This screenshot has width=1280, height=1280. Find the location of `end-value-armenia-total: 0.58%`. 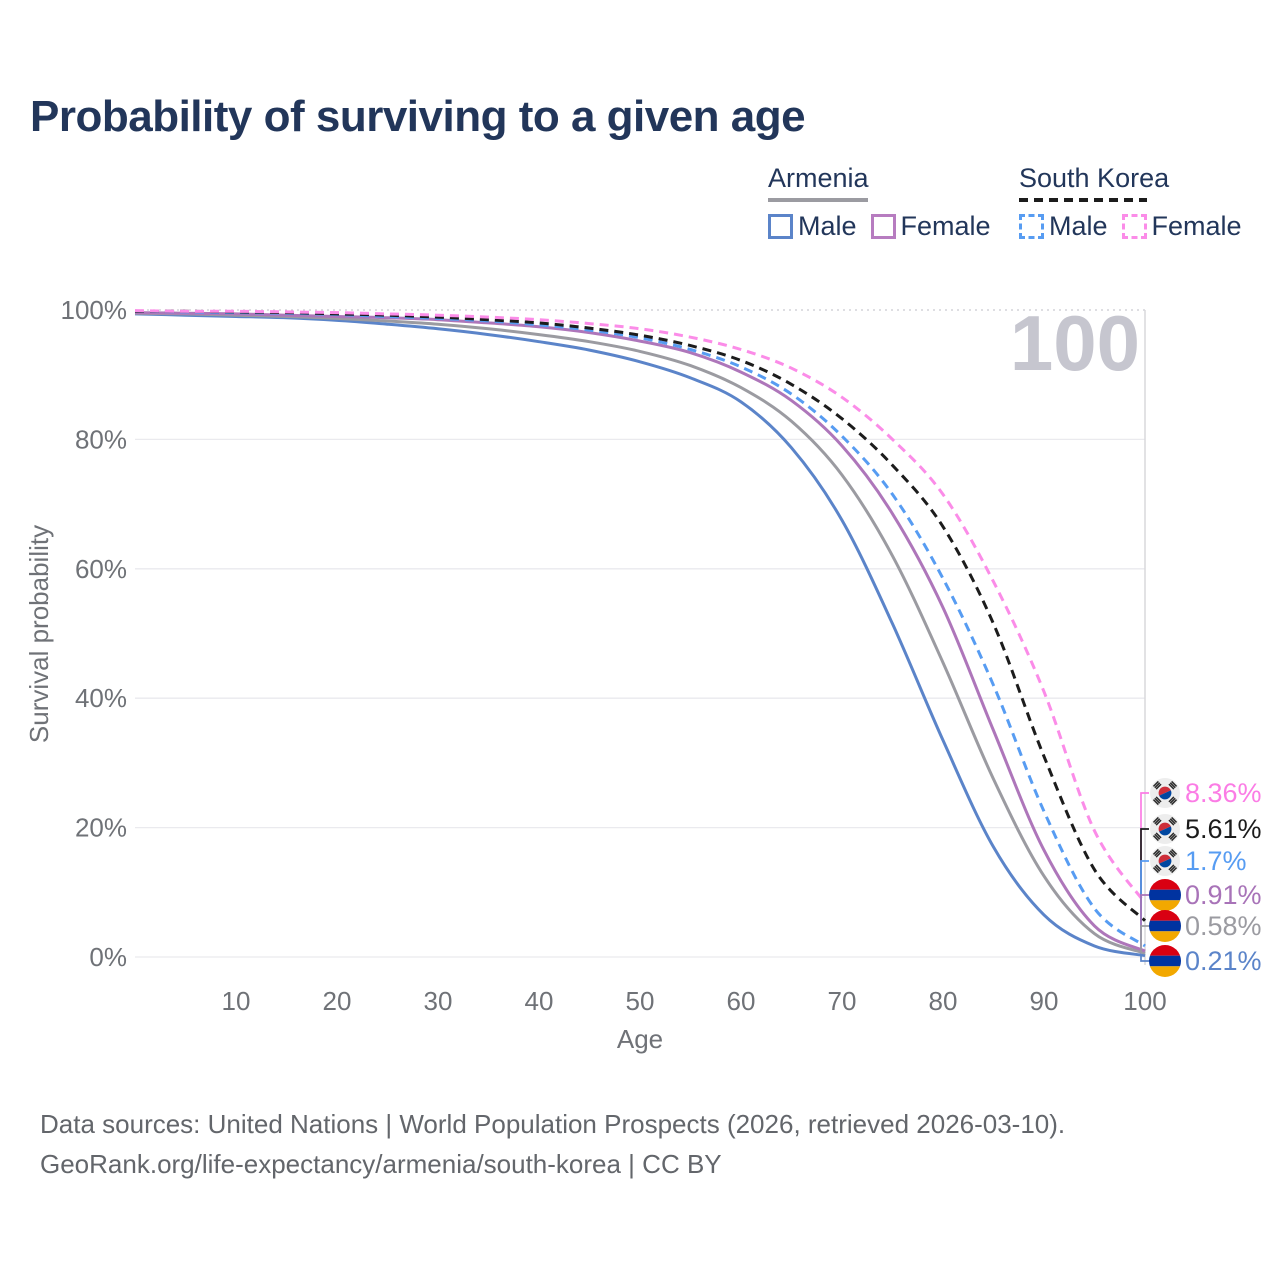

end-value-armenia-total: 0.58% is located at coordinates (1223, 926).